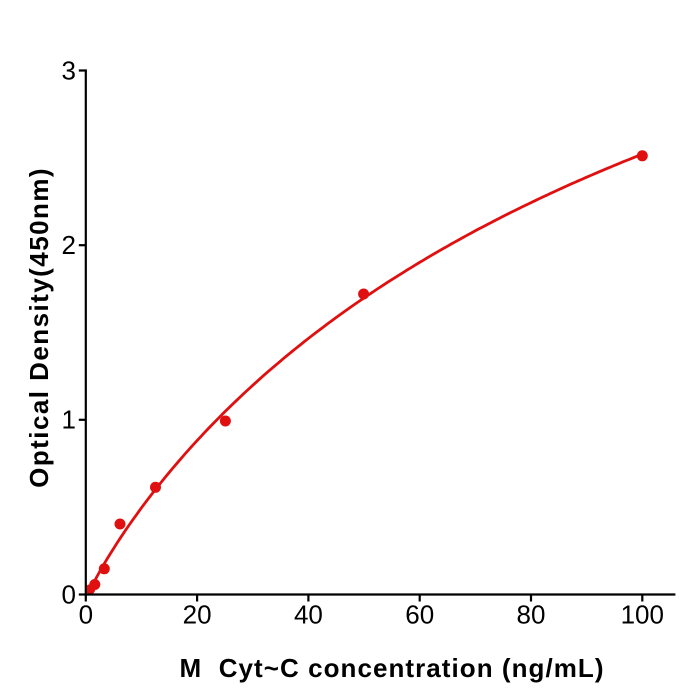 This screenshot has height=700, width=700. What do you see at coordinates (391, 668) in the screenshot?
I see `svg-text: M Cyt~C concentration (ng/mL)` at bounding box center [391, 668].